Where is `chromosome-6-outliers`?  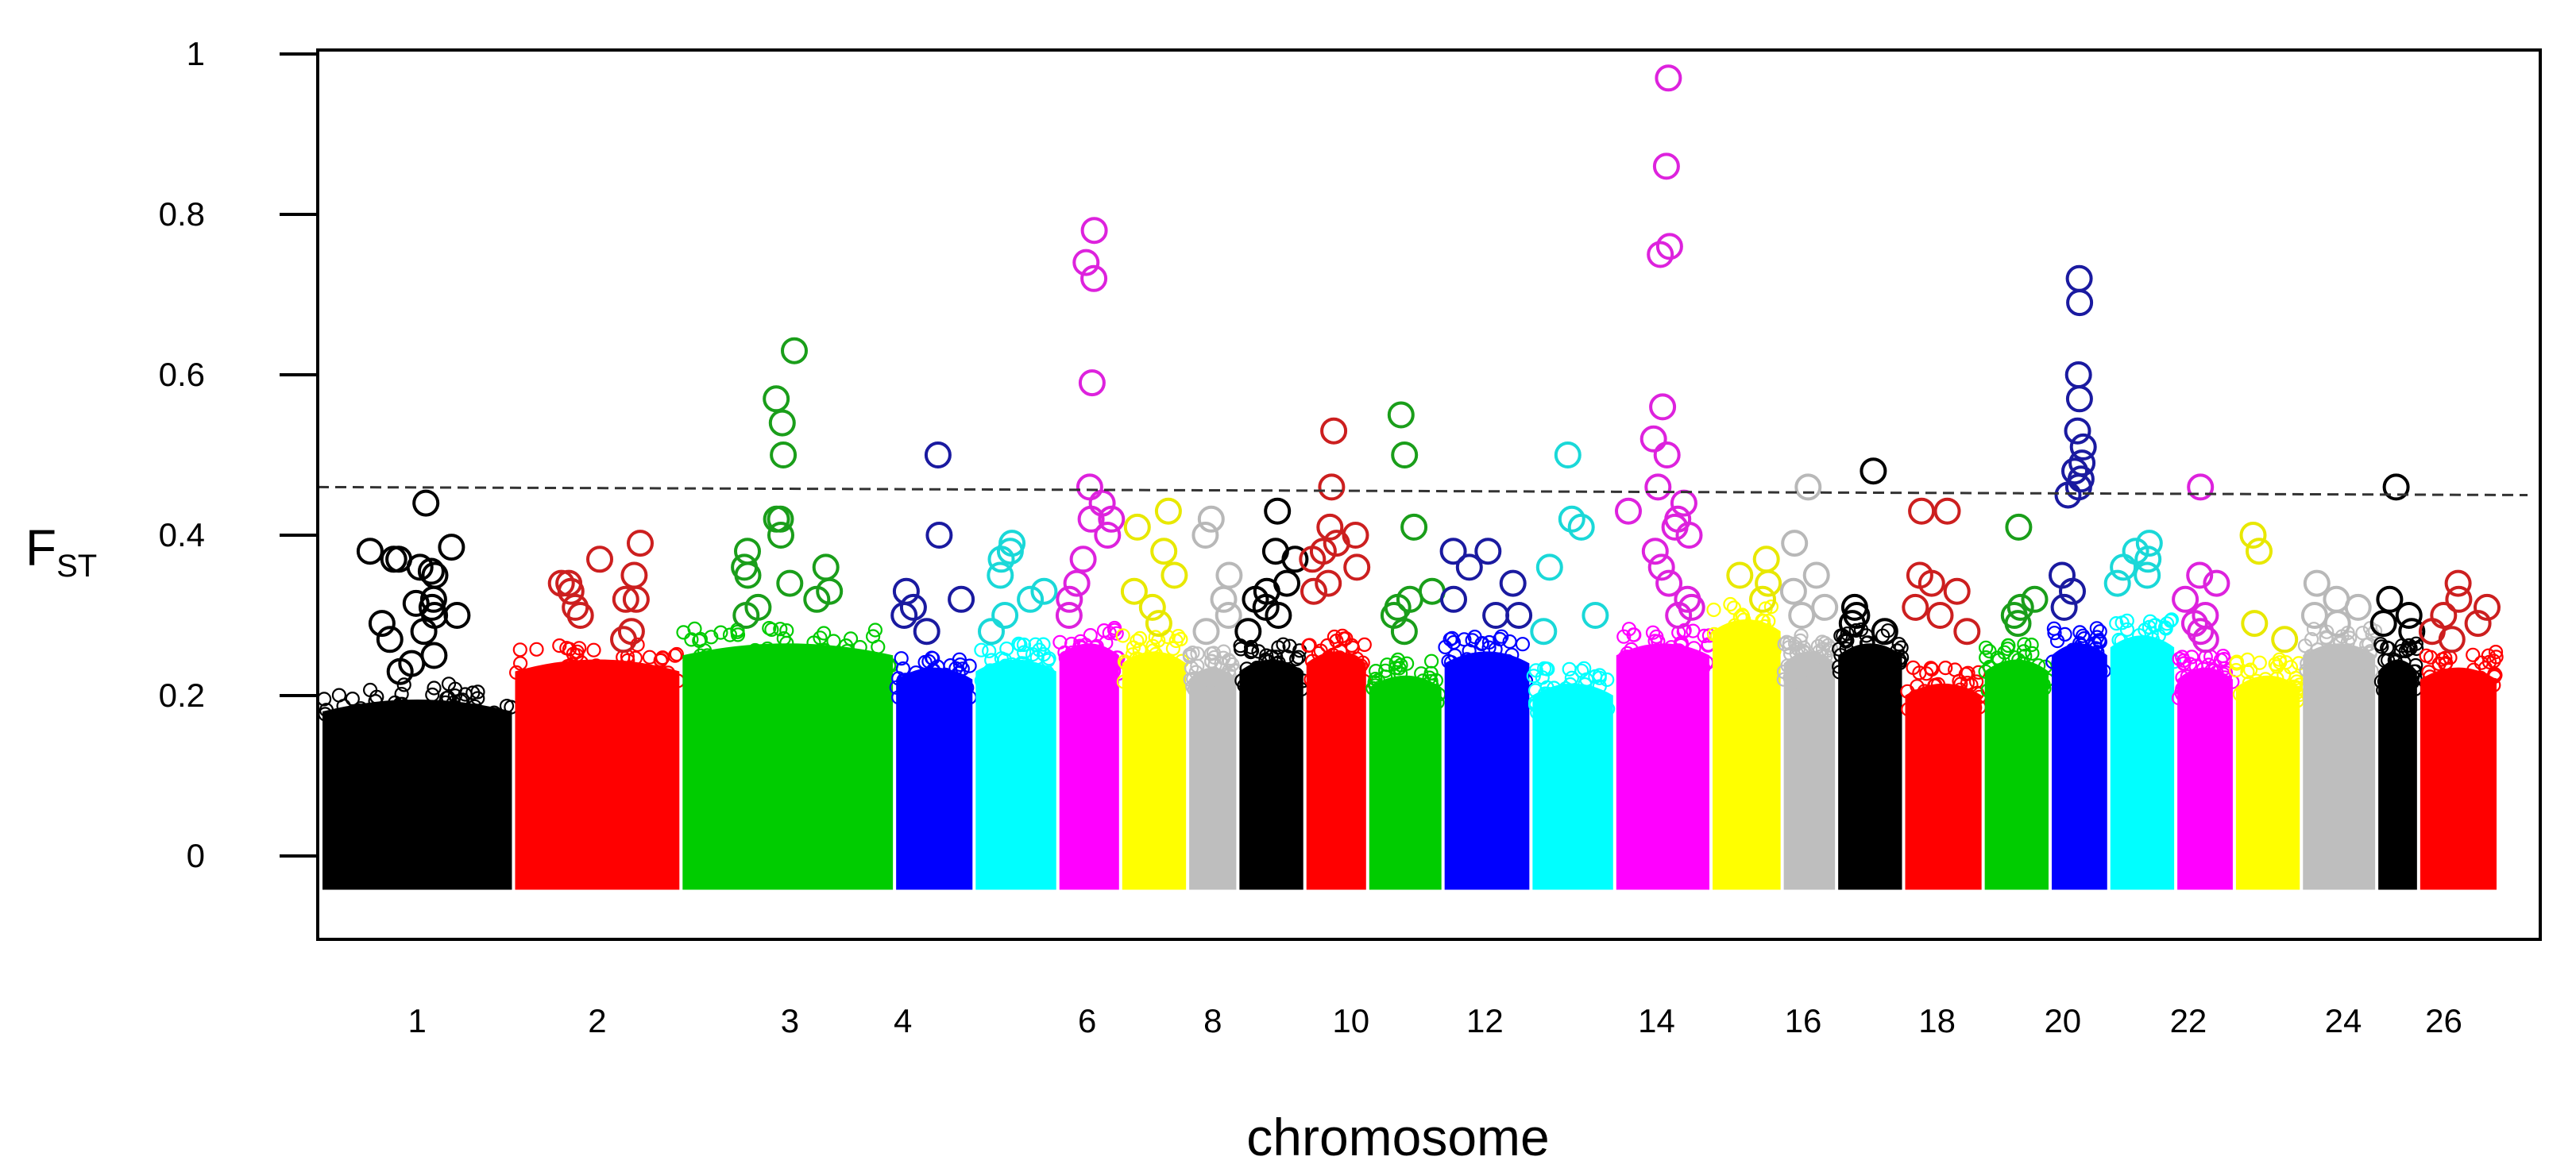
chromosome-6-outliers is located at coordinates (1090, 423).